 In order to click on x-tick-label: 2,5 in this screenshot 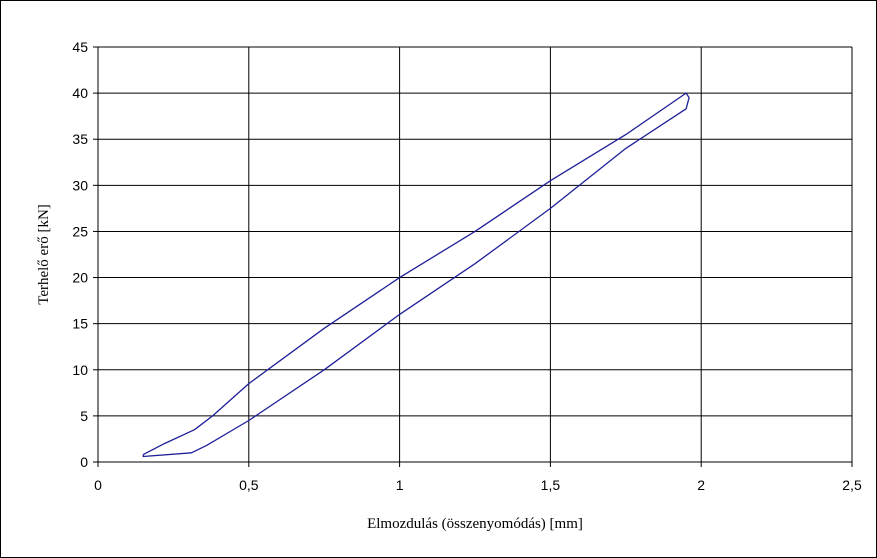, I will do `click(852, 485)`.